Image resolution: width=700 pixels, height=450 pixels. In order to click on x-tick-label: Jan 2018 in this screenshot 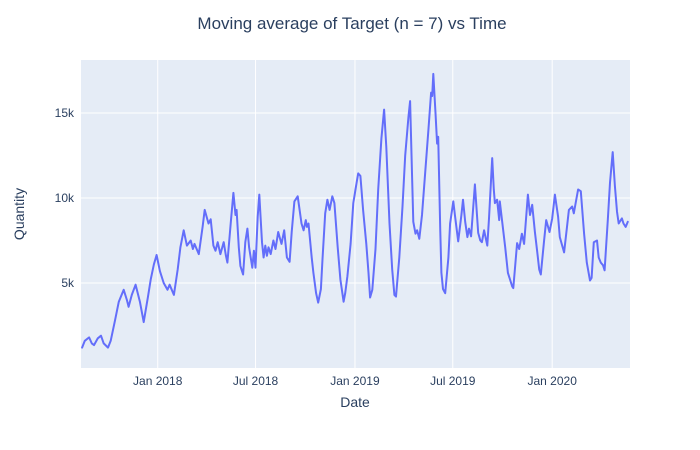, I will do `click(158, 381)`.